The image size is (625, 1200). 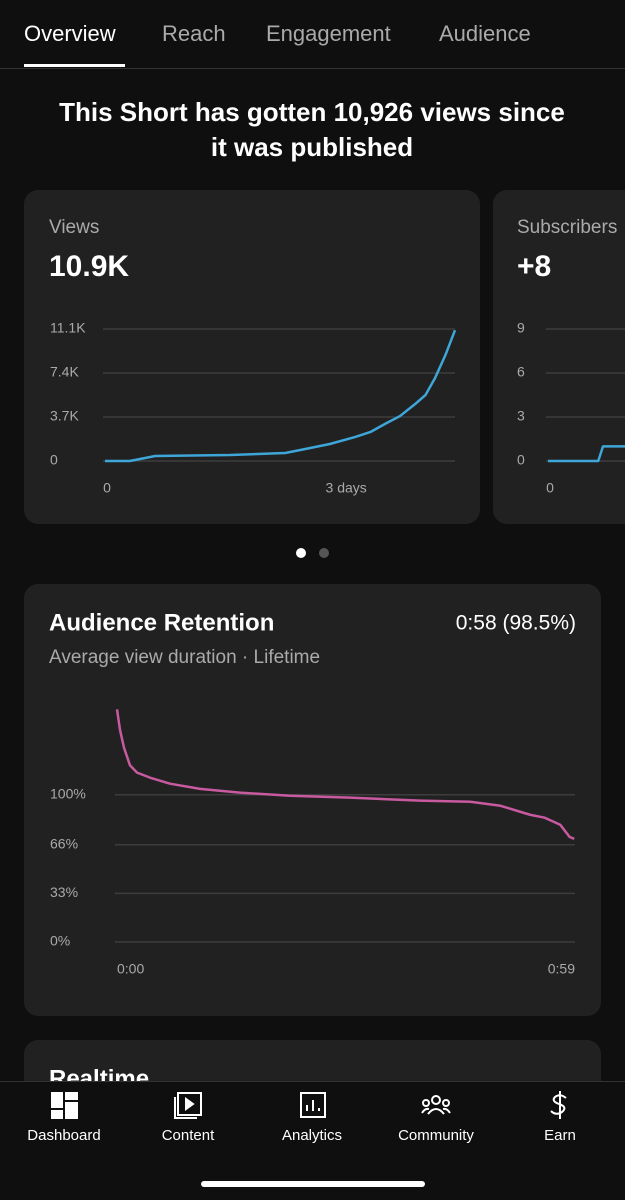 I want to click on x-tick-label: 0:59, so click(x=561, y=969).